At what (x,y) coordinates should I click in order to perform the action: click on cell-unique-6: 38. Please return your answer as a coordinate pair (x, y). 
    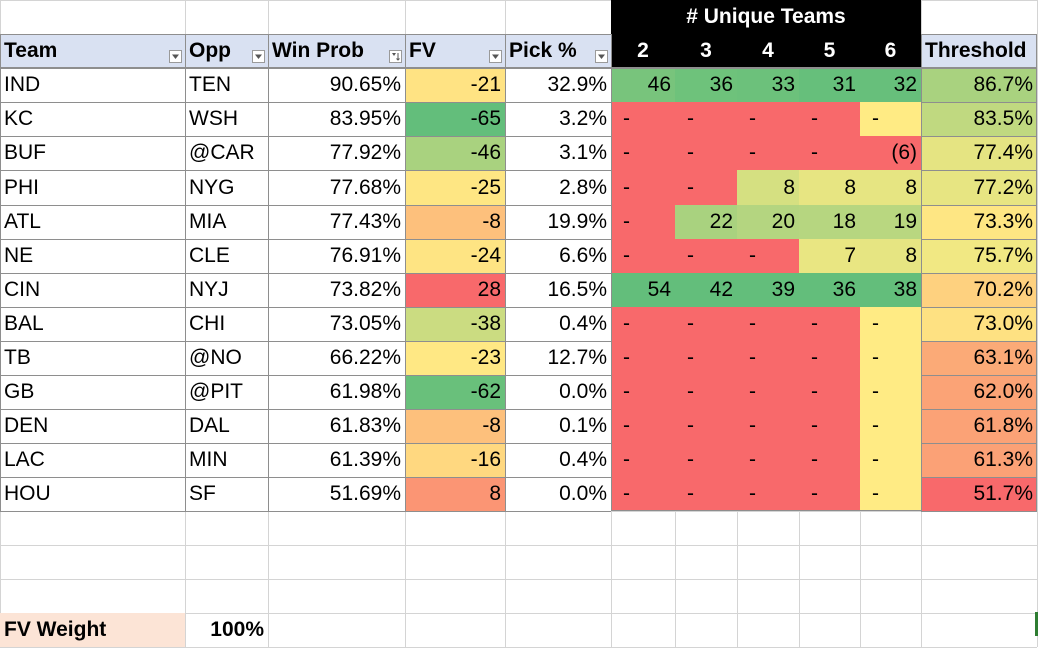
    Looking at the image, I should click on (890, 290).